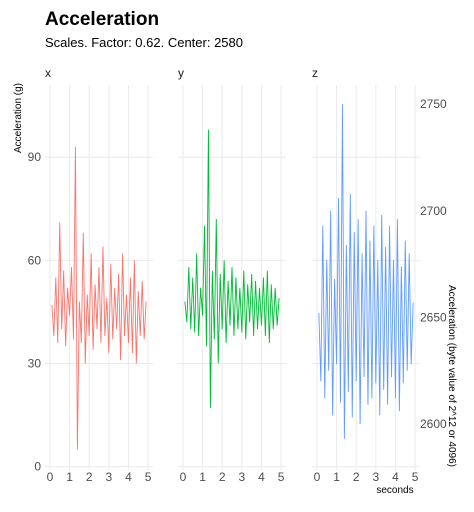 Image resolution: width=474 pixels, height=512 pixels. What do you see at coordinates (433, 424) in the screenshot?
I see `y2-tick-label: 2600` at bounding box center [433, 424].